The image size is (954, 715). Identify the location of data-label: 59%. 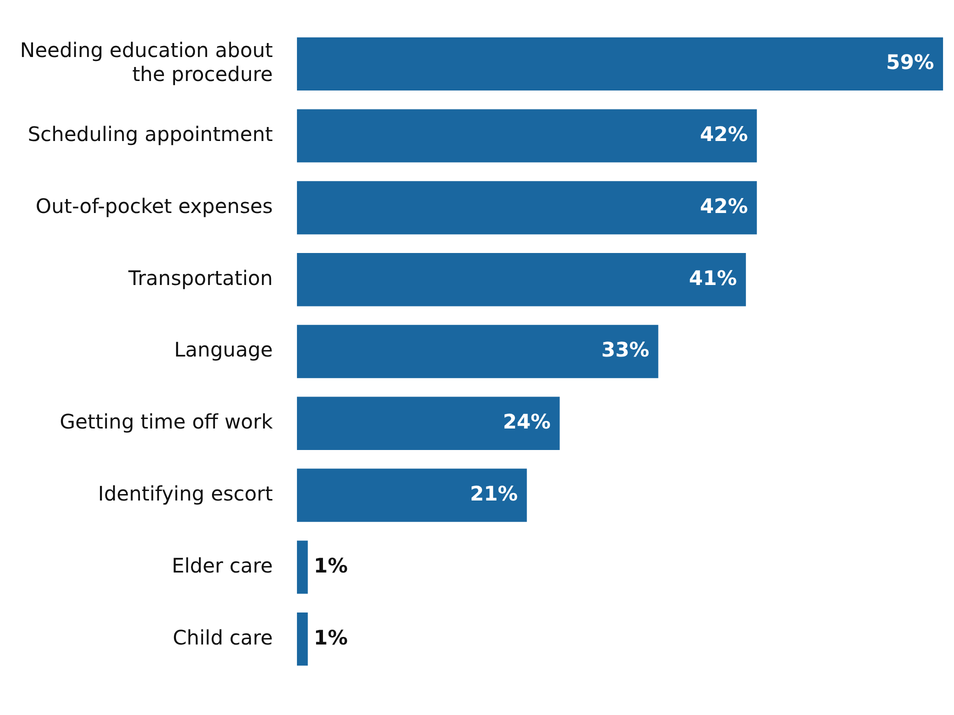
(910, 62).